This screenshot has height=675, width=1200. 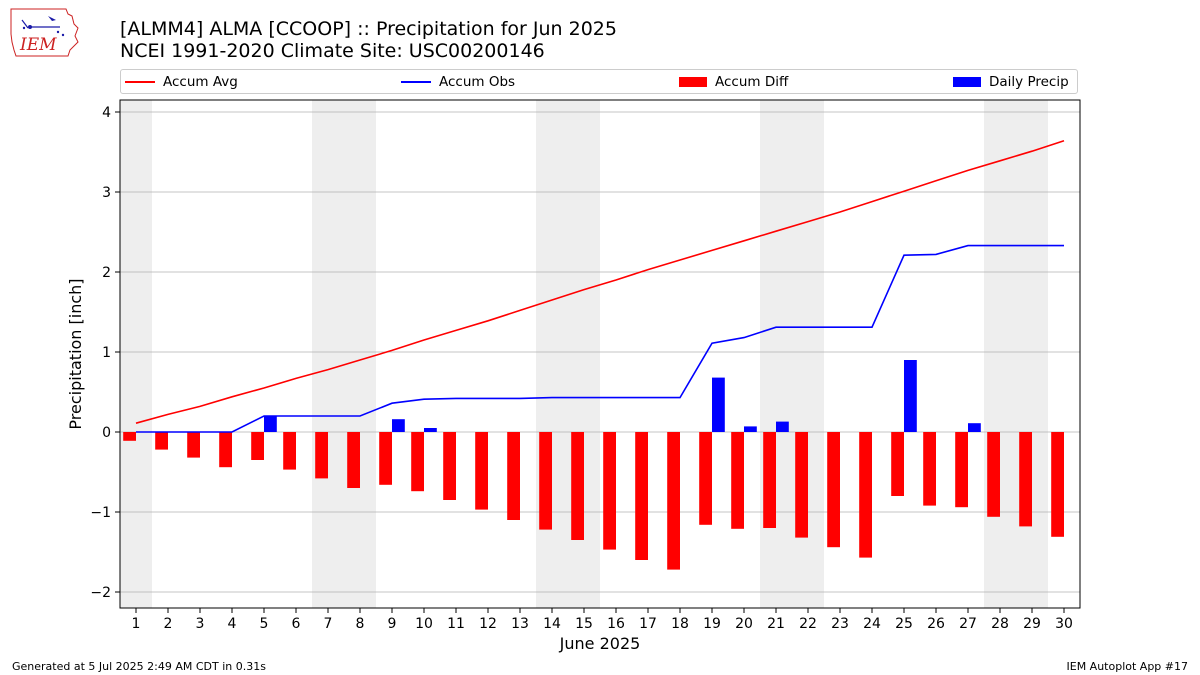 I want to click on x-tick-label: 14, so click(x=552, y=624).